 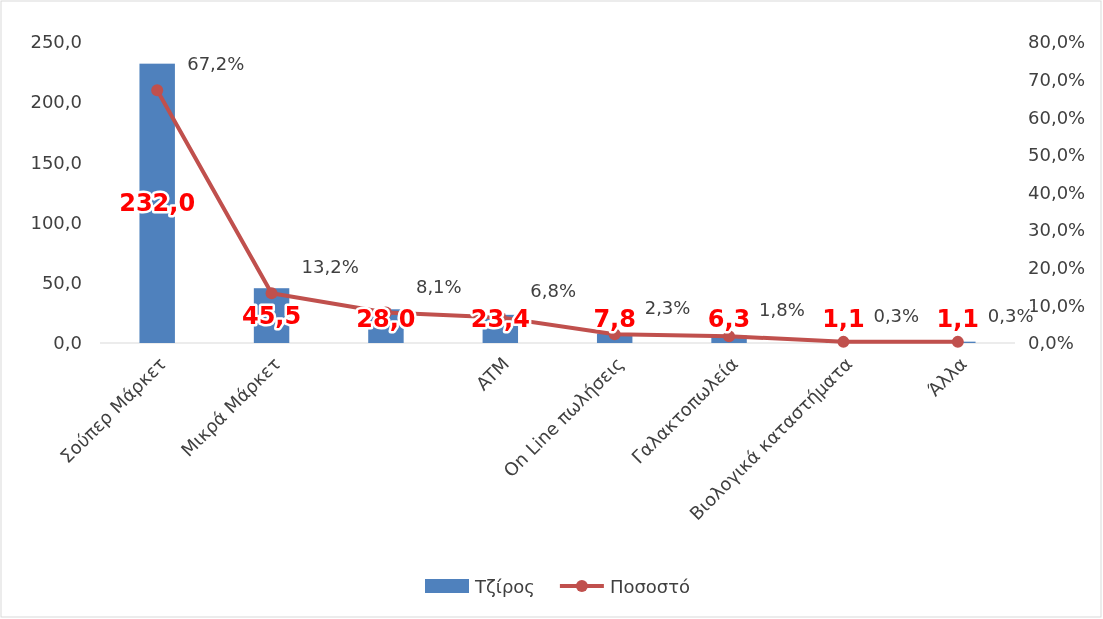 I want to click on y2-tick-label: 0,0%, so click(x=1051, y=343).